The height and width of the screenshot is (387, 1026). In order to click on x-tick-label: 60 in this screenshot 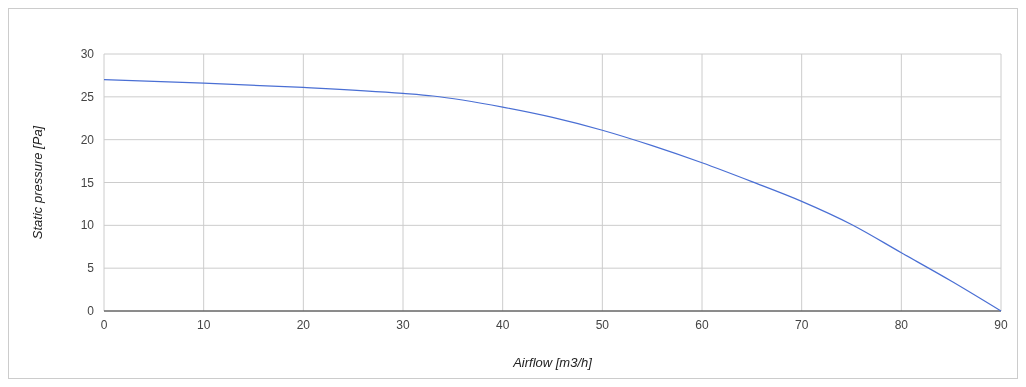, I will do `click(702, 325)`.